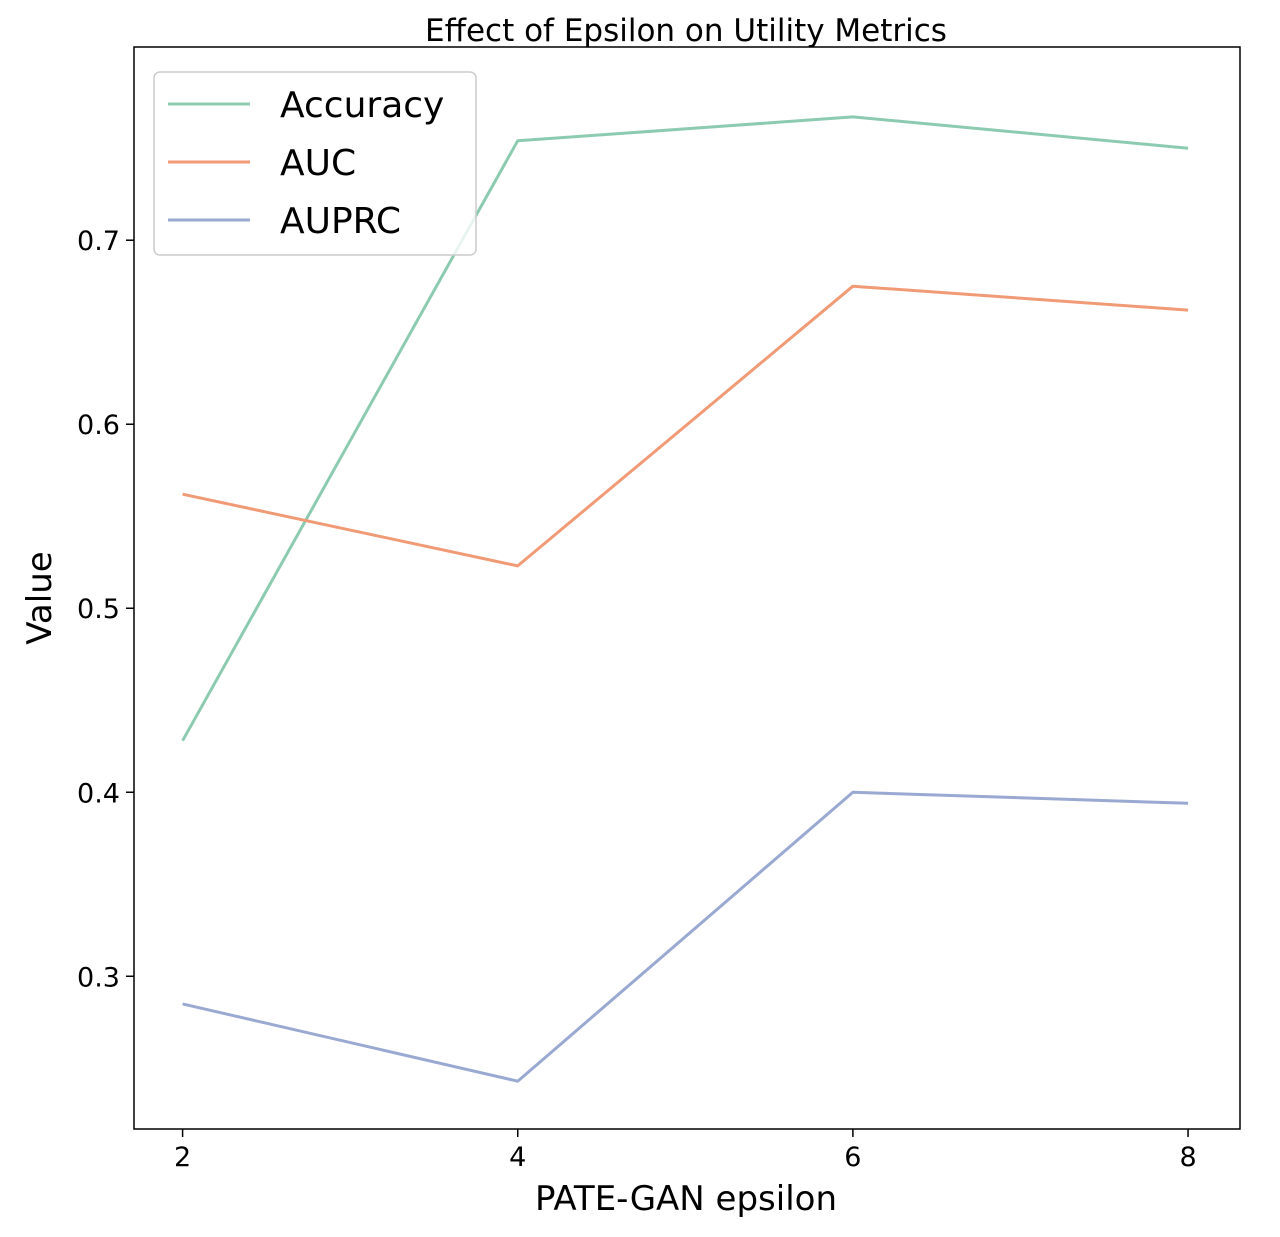 This screenshot has height=1237, width=1280. What do you see at coordinates (98, 425) in the screenshot?
I see `y-tick-label: 0.6` at bounding box center [98, 425].